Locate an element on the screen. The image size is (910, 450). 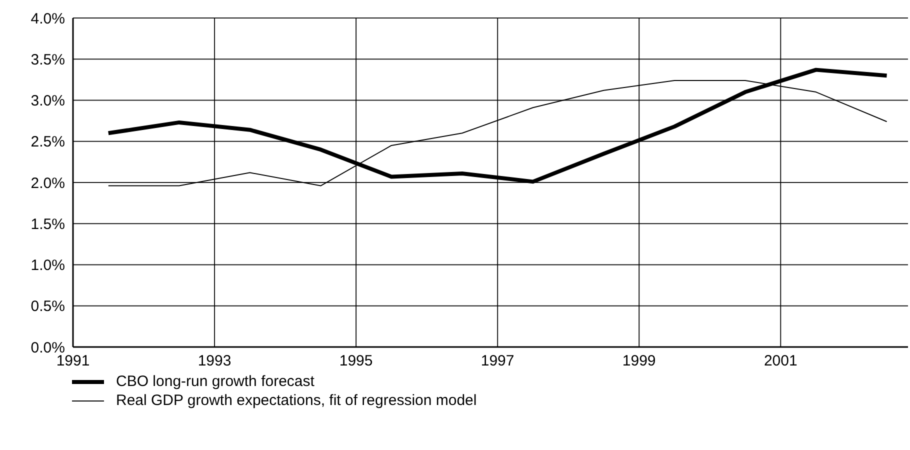
legend-label: CBO long-run growth forecast is located at coordinates (215, 381).